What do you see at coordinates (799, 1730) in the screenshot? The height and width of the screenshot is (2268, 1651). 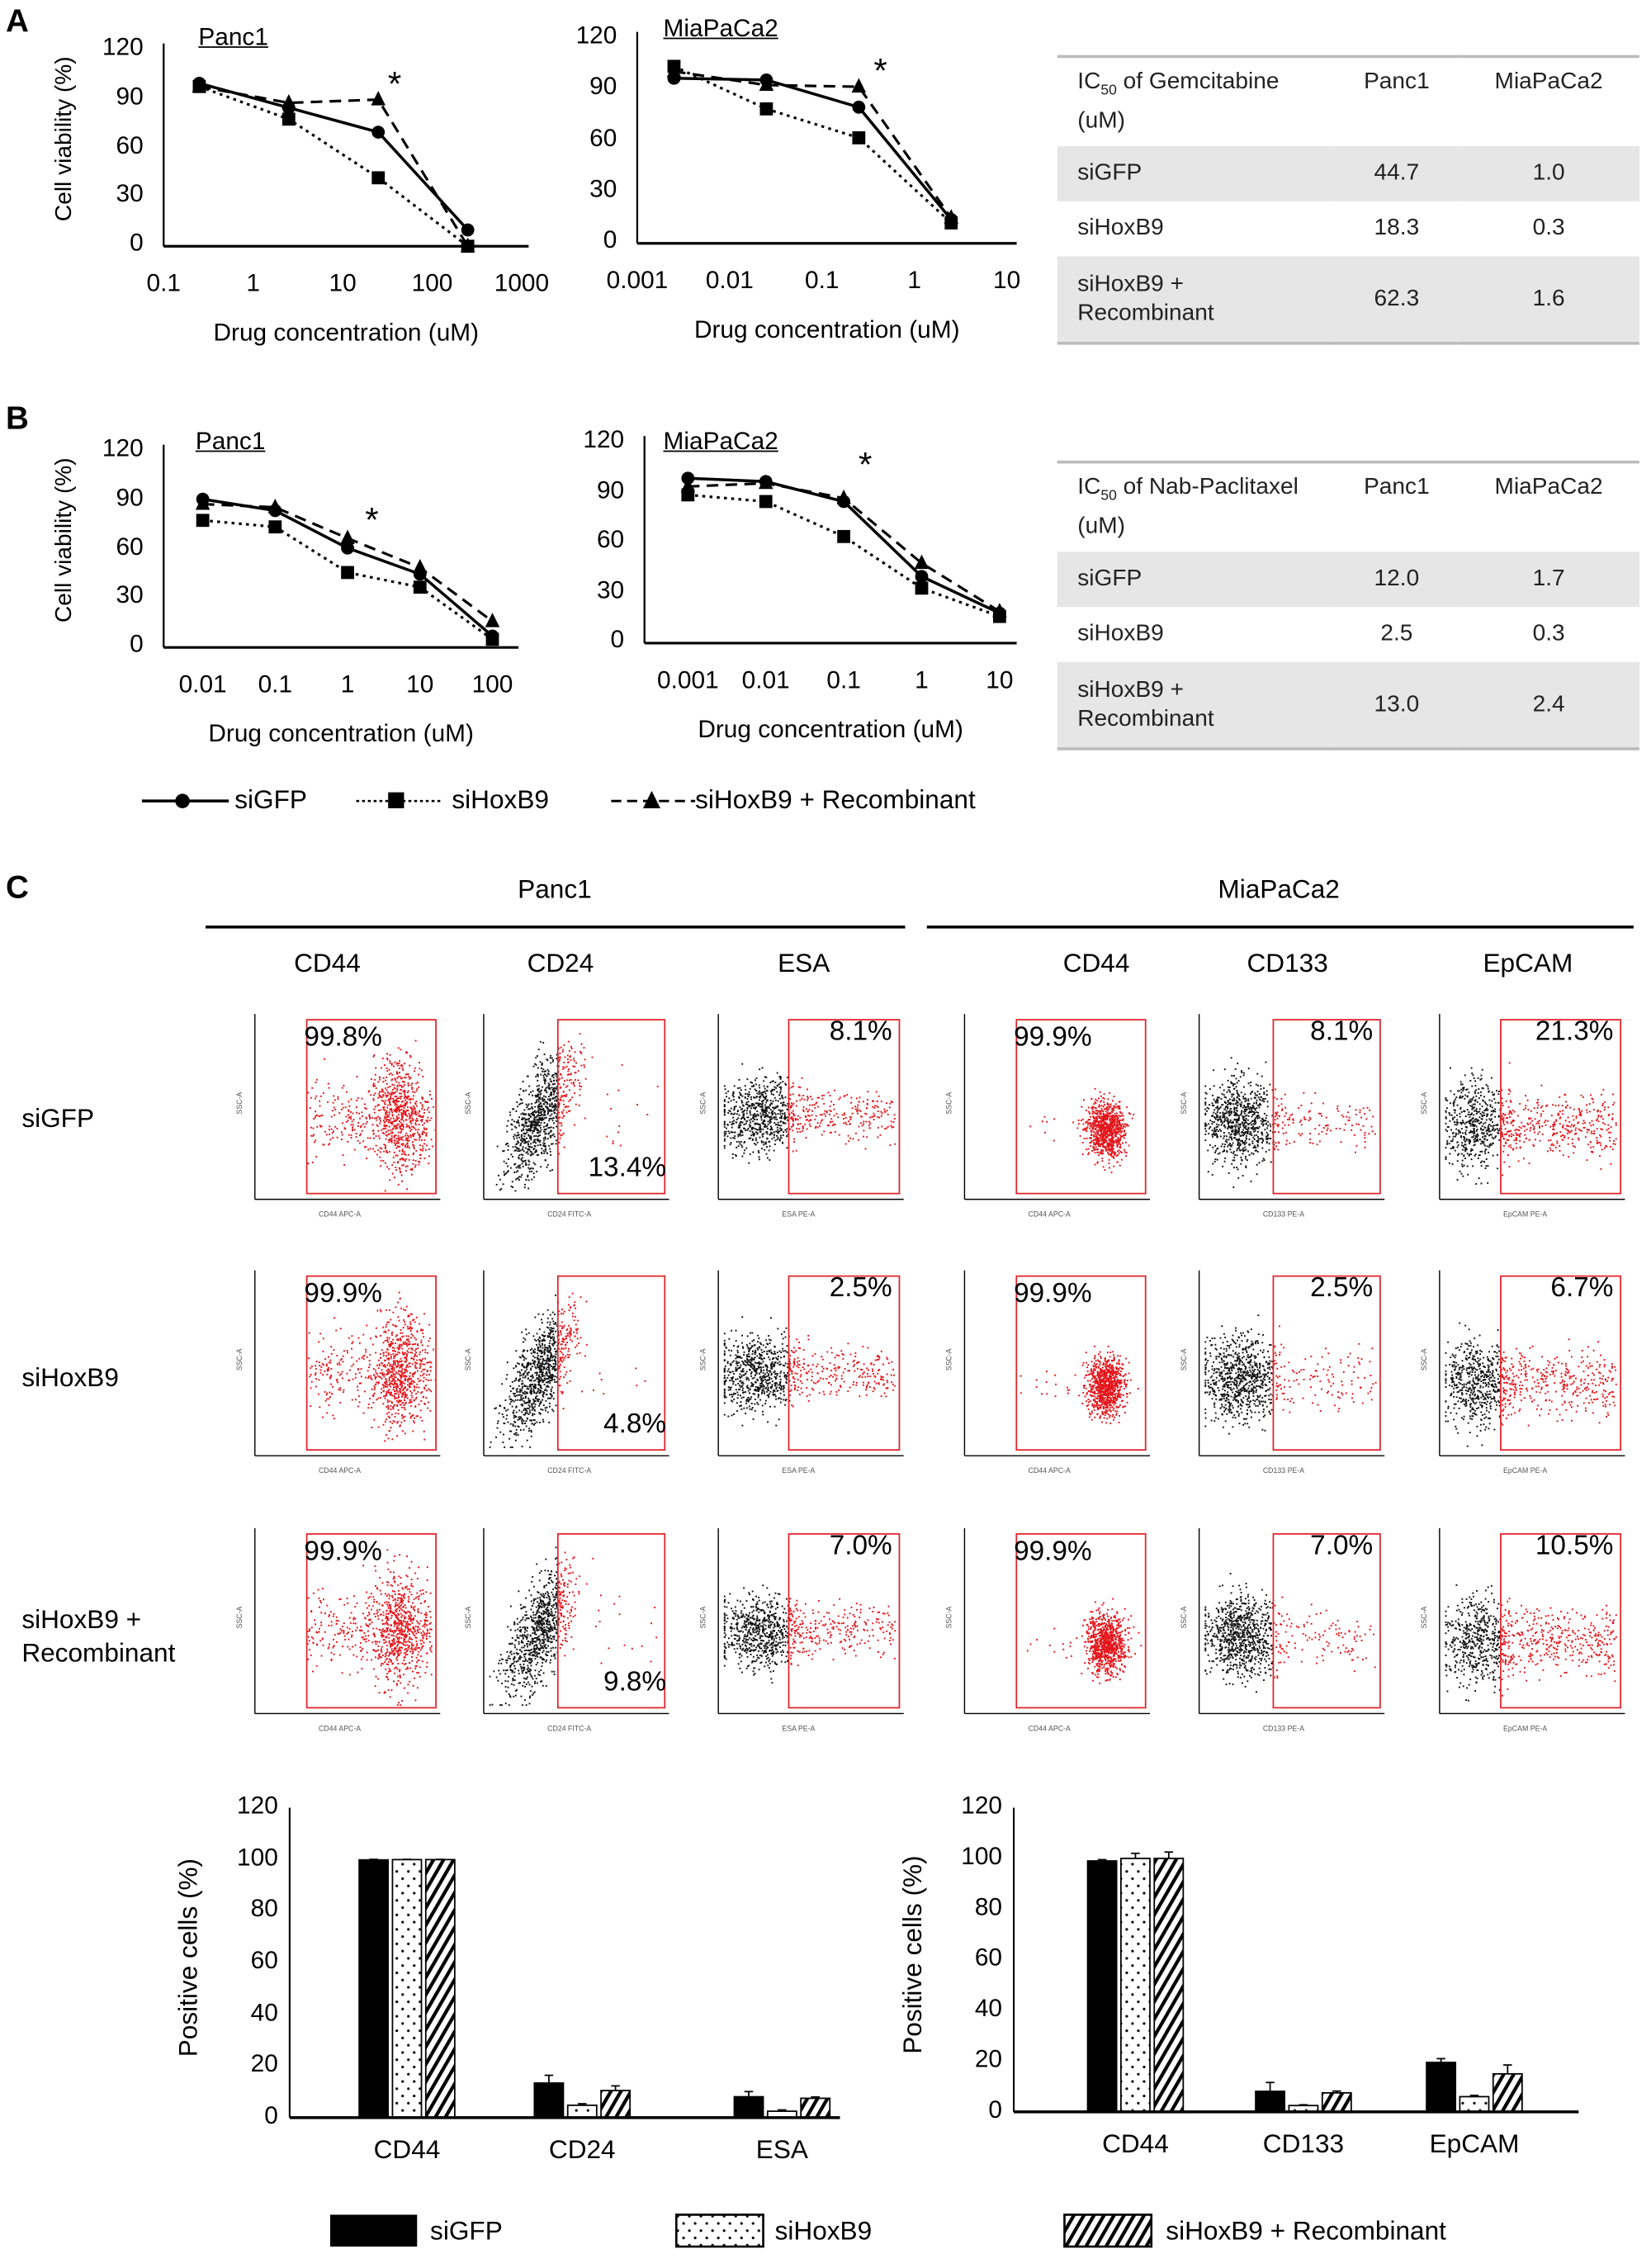 I see `x-axis-label: ESA PE-A` at bounding box center [799, 1730].